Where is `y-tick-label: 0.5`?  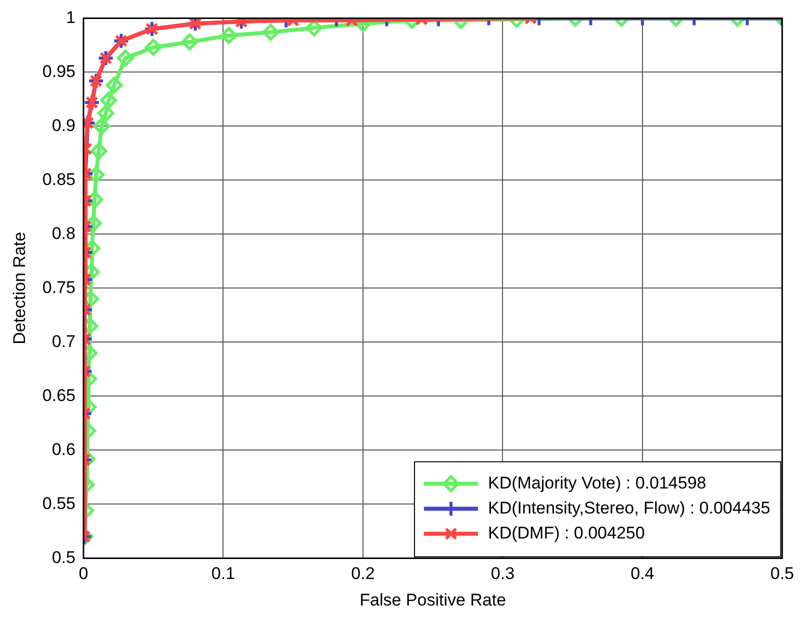 y-tick-label: 0.5 is located at coordinates (64, 557).